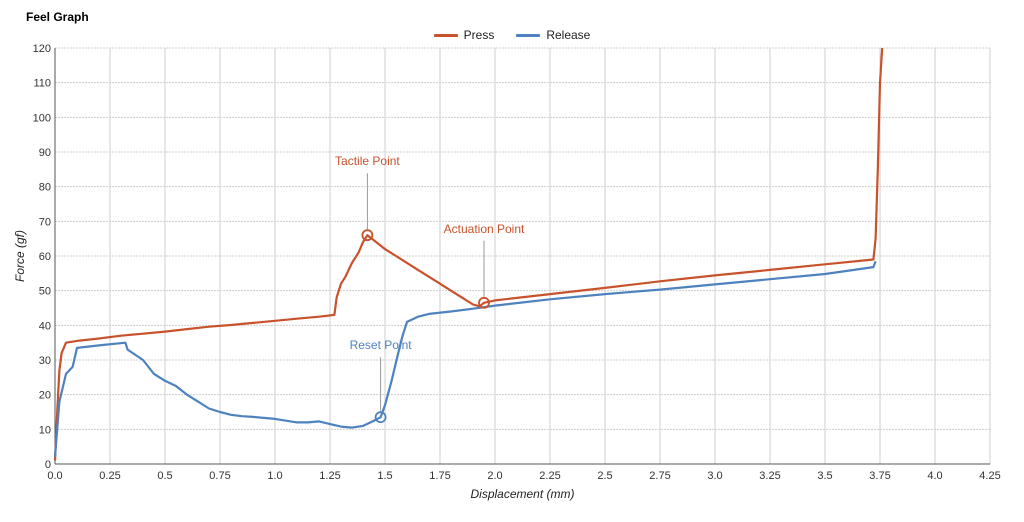 This screenshot has height=522, width=1024. I want to click on x-tick-label: 3.5, so click(824, 476).